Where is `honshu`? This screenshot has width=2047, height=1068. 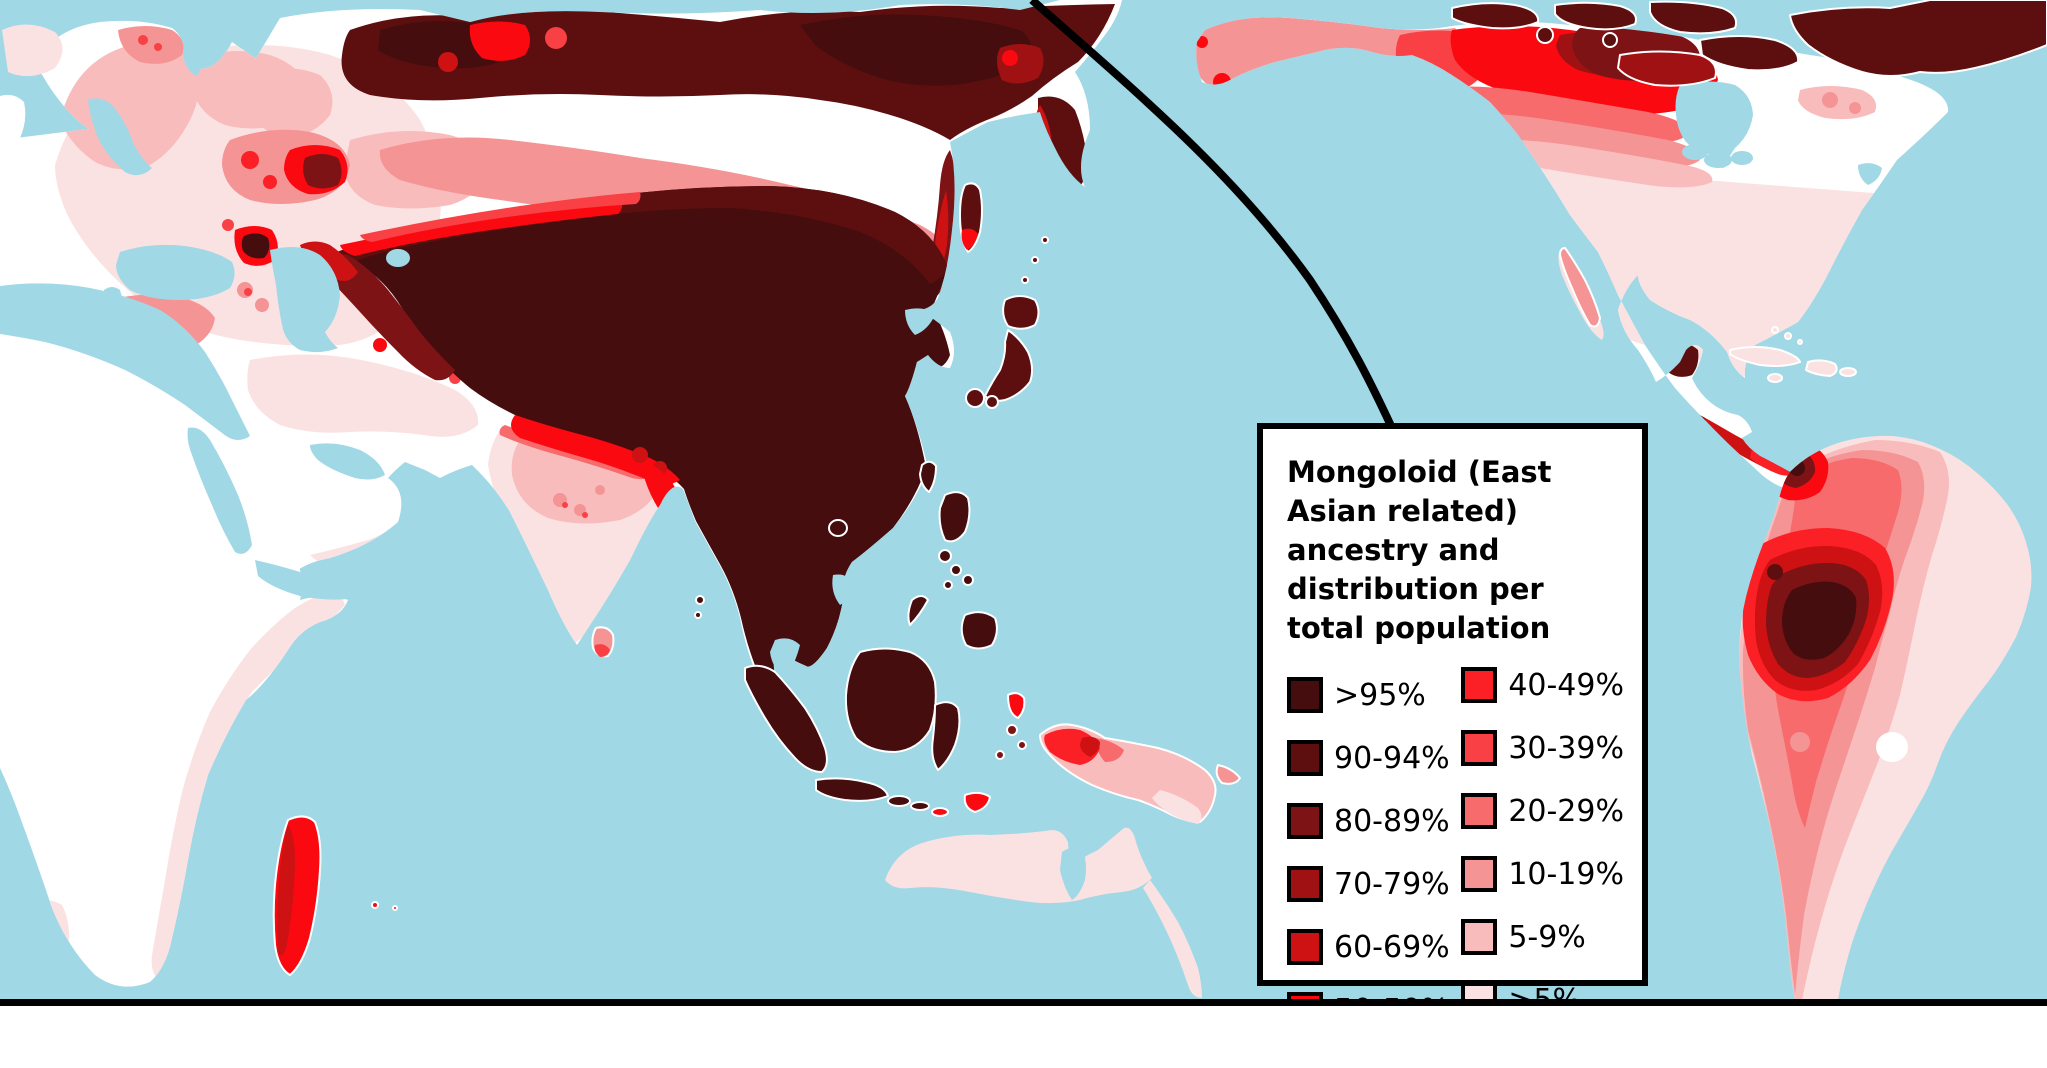
honshu is located at coordinates (1009, 365).